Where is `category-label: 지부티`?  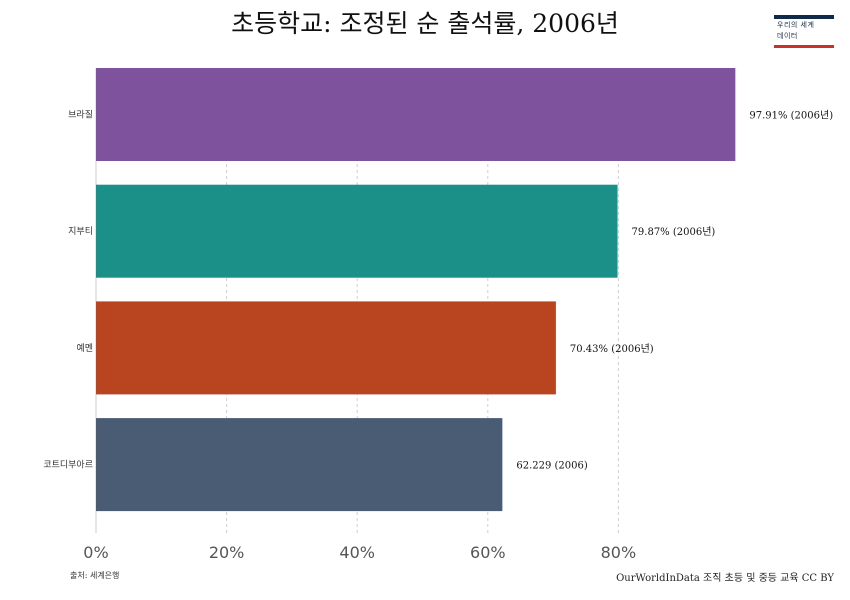
category-label: 지부티 is located at coordinates (80, 231).